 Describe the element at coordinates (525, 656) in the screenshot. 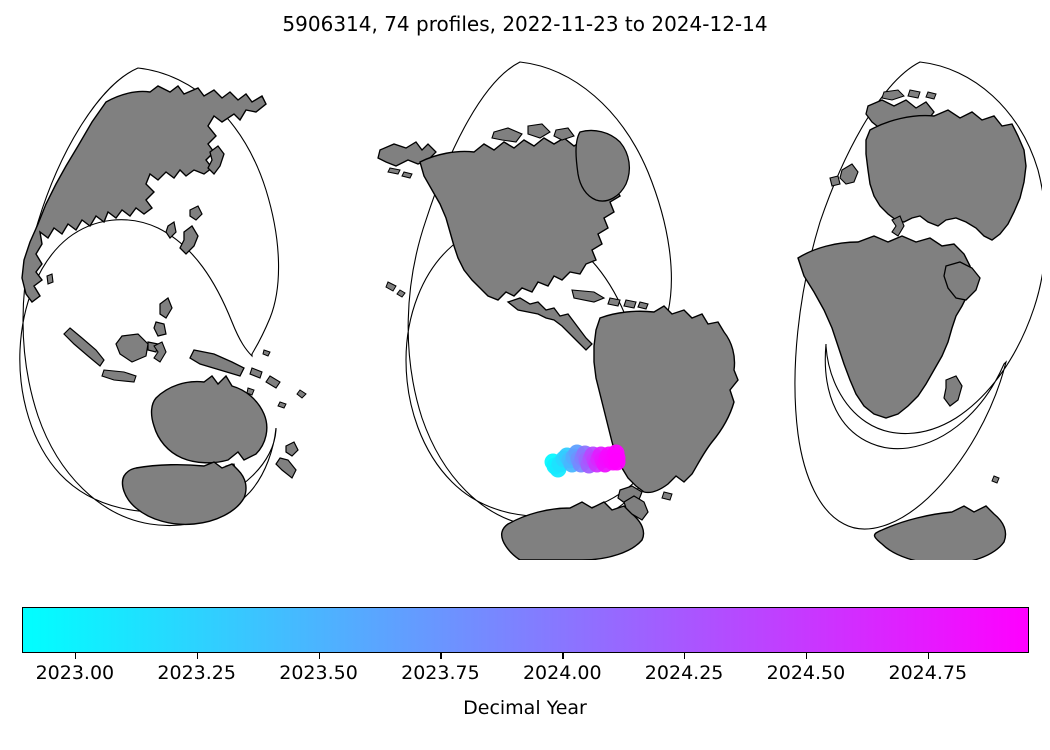

I see `colorbar-tick-marks` at that location.